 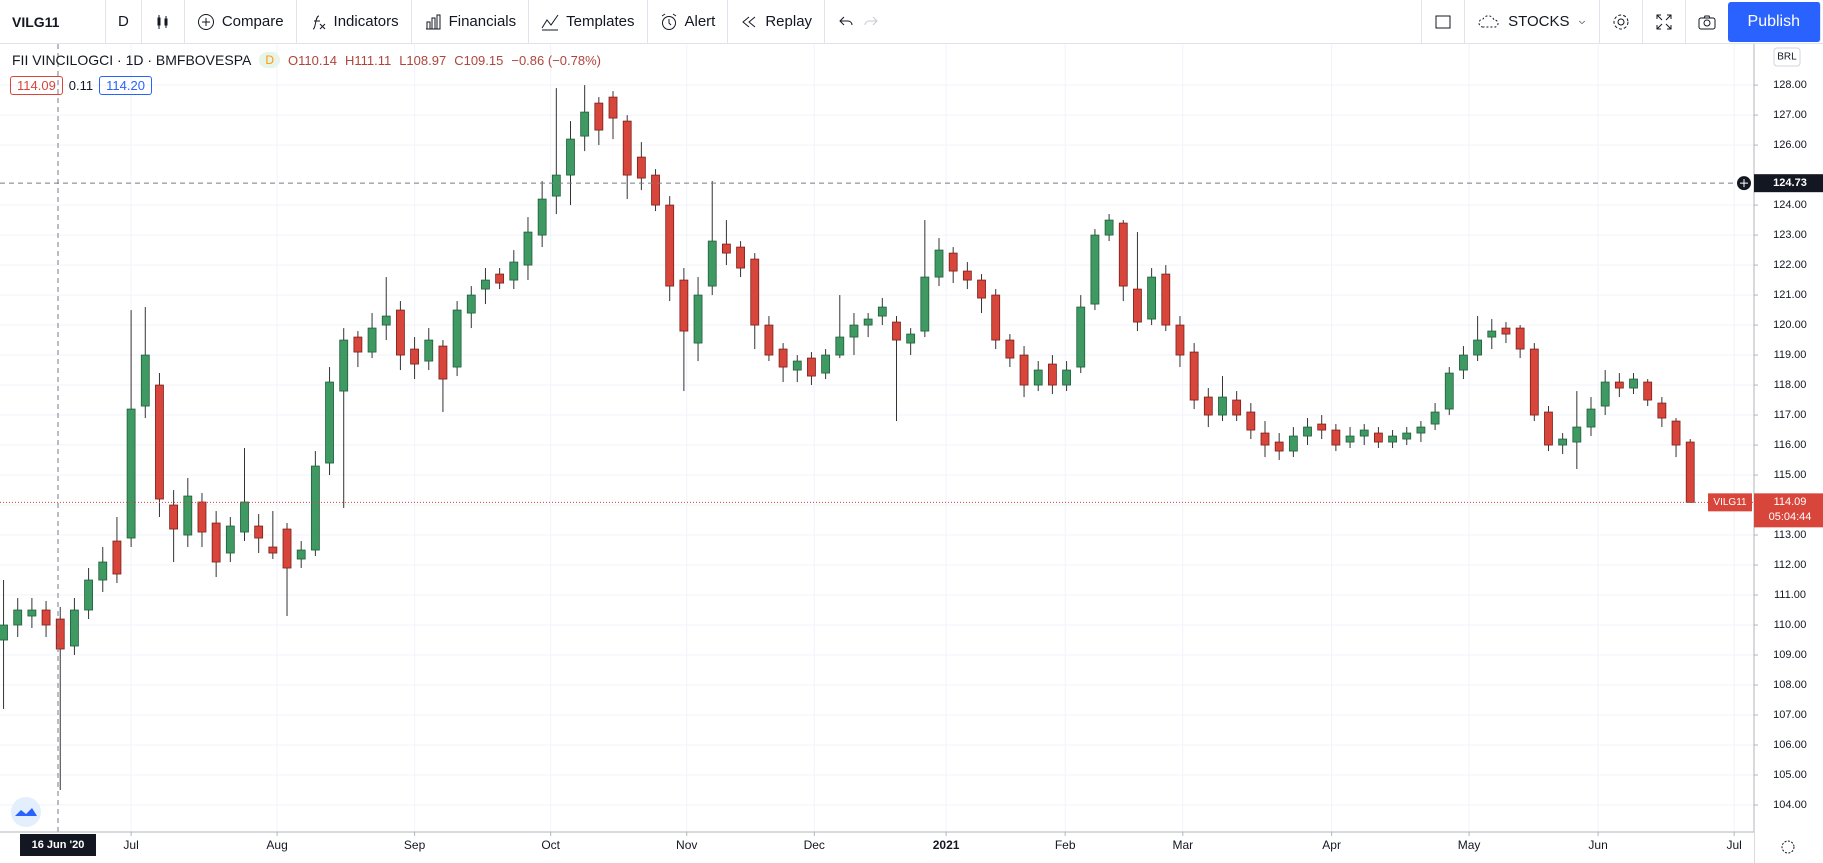 I want to click on x-tick-label: Apr, so click(x=1331, y=845).